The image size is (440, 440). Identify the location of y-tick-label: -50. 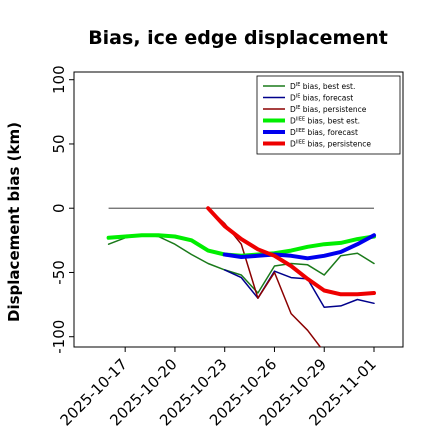
(59, 272).